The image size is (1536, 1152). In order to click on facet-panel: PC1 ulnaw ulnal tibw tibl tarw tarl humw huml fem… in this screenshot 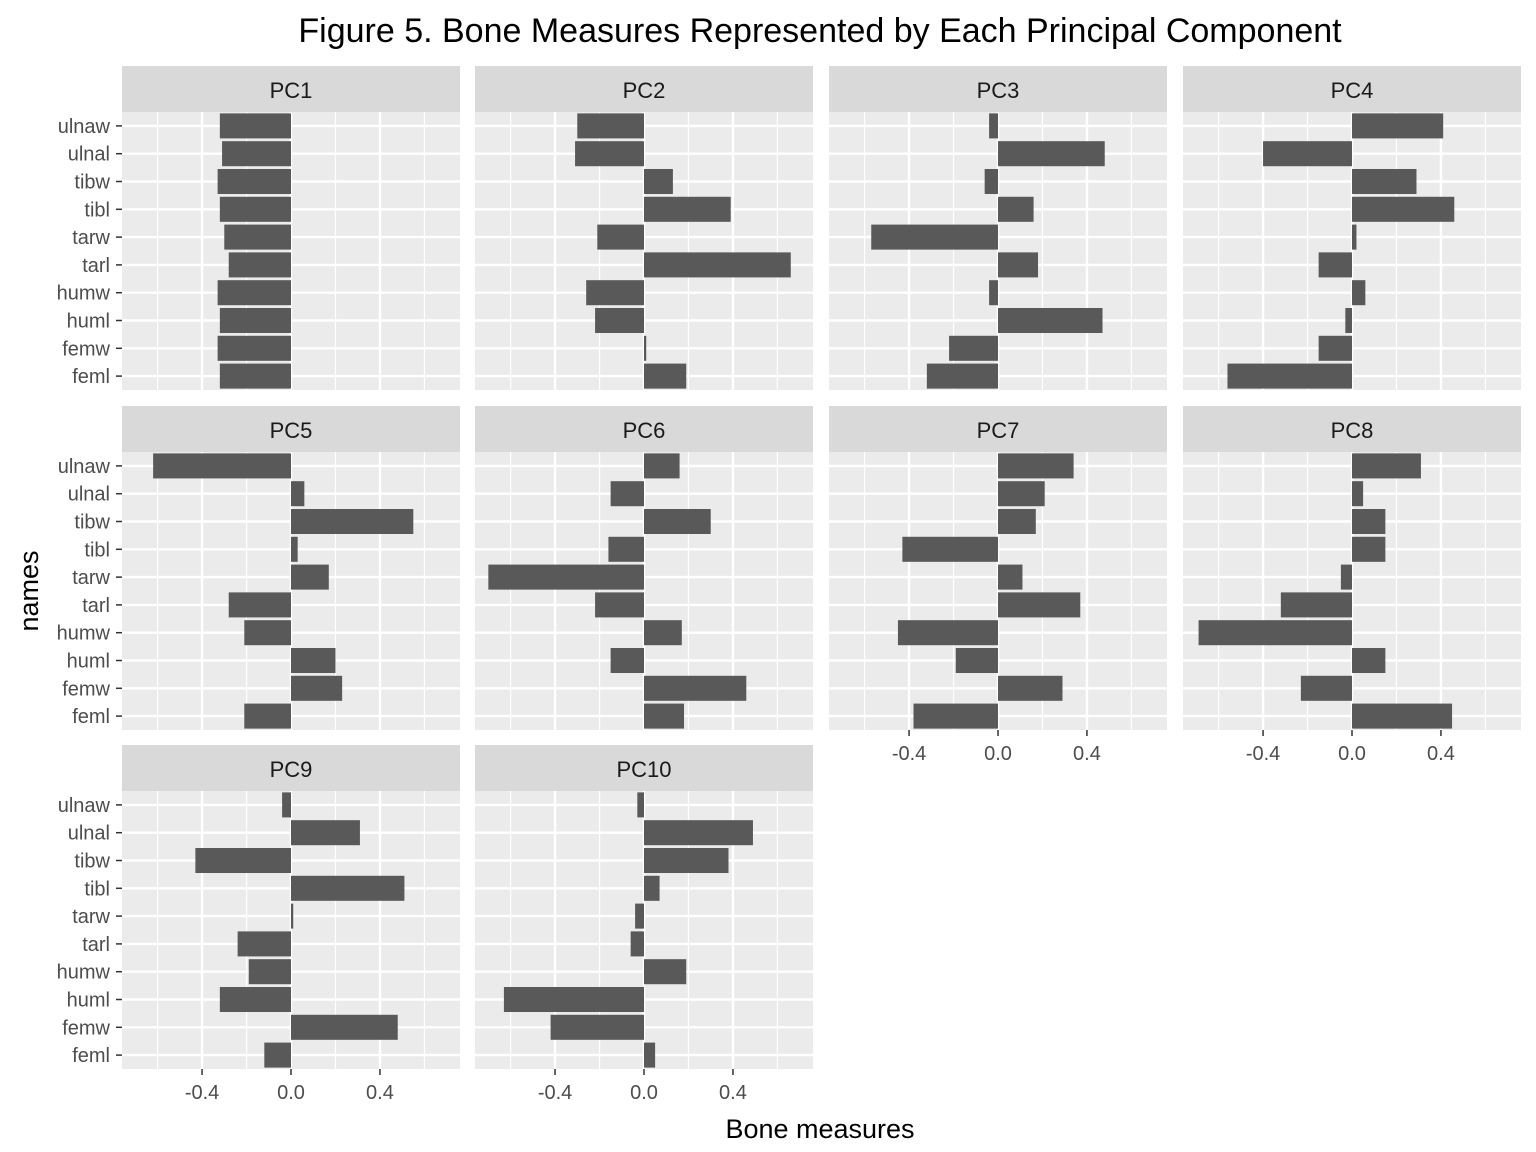, I will do `click(258, 228)`.